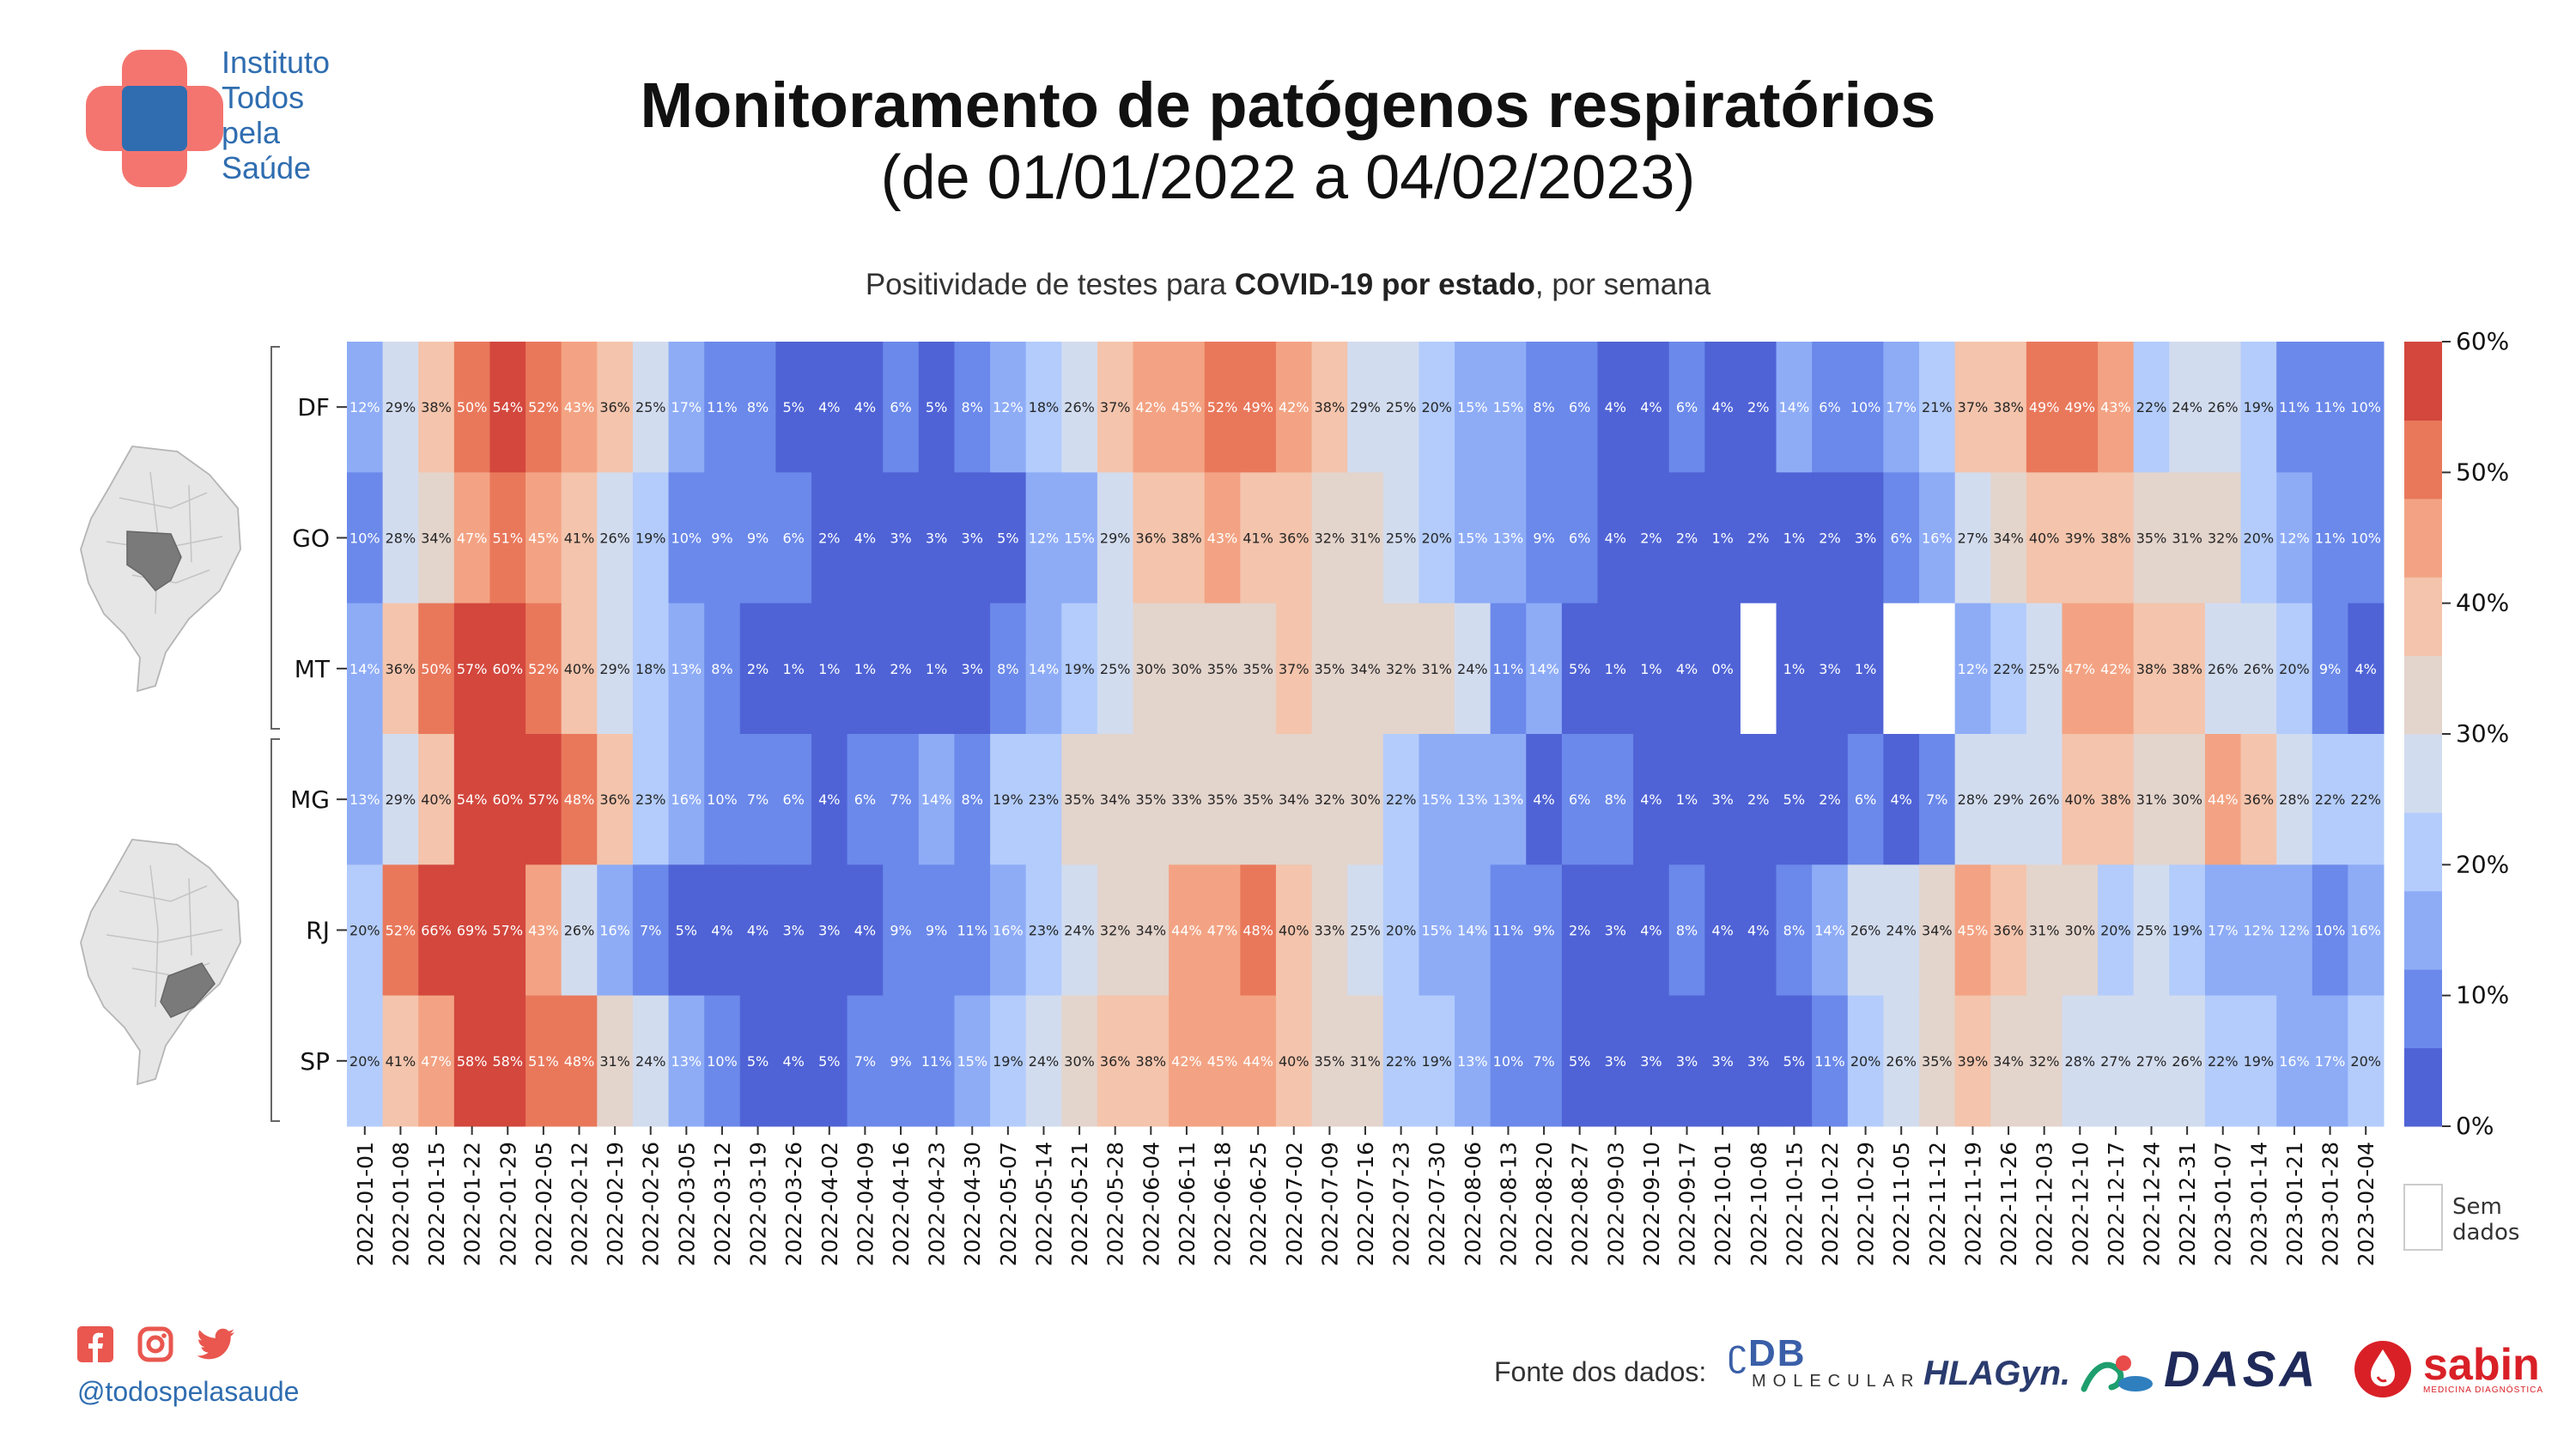 Image resolution: width=2576 pixels, height=1449 pixels. Describe the element at coordinates (95, 1344) in the screenshot. I see `facebook-icon` at that location.